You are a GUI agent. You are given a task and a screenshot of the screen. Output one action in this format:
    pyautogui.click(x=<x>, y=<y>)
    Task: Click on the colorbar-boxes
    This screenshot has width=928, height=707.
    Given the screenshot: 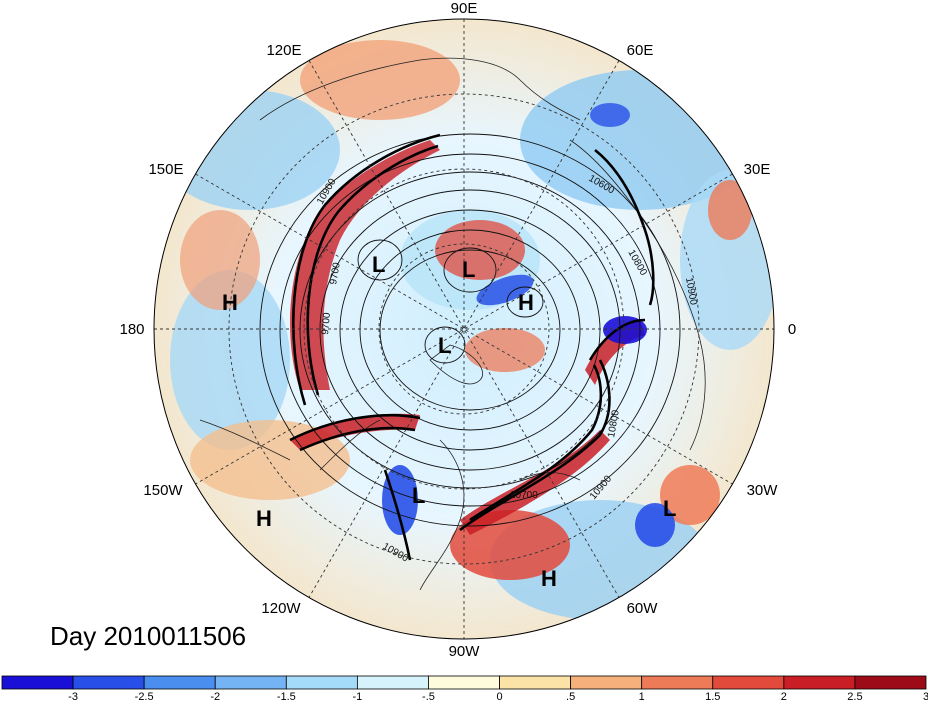 What is the action you would take?
    pyautogui.click(x=464, y=682)
    